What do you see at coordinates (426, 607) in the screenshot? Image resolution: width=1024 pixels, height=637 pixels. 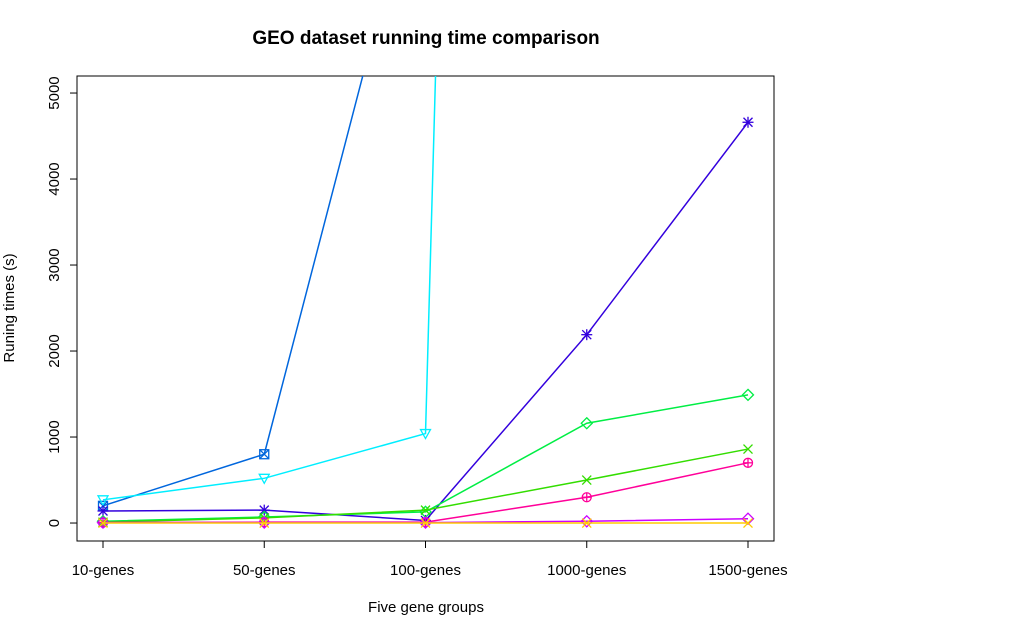 I see `x-axis-label: Five gene groups` at bounding box center [426, 607].